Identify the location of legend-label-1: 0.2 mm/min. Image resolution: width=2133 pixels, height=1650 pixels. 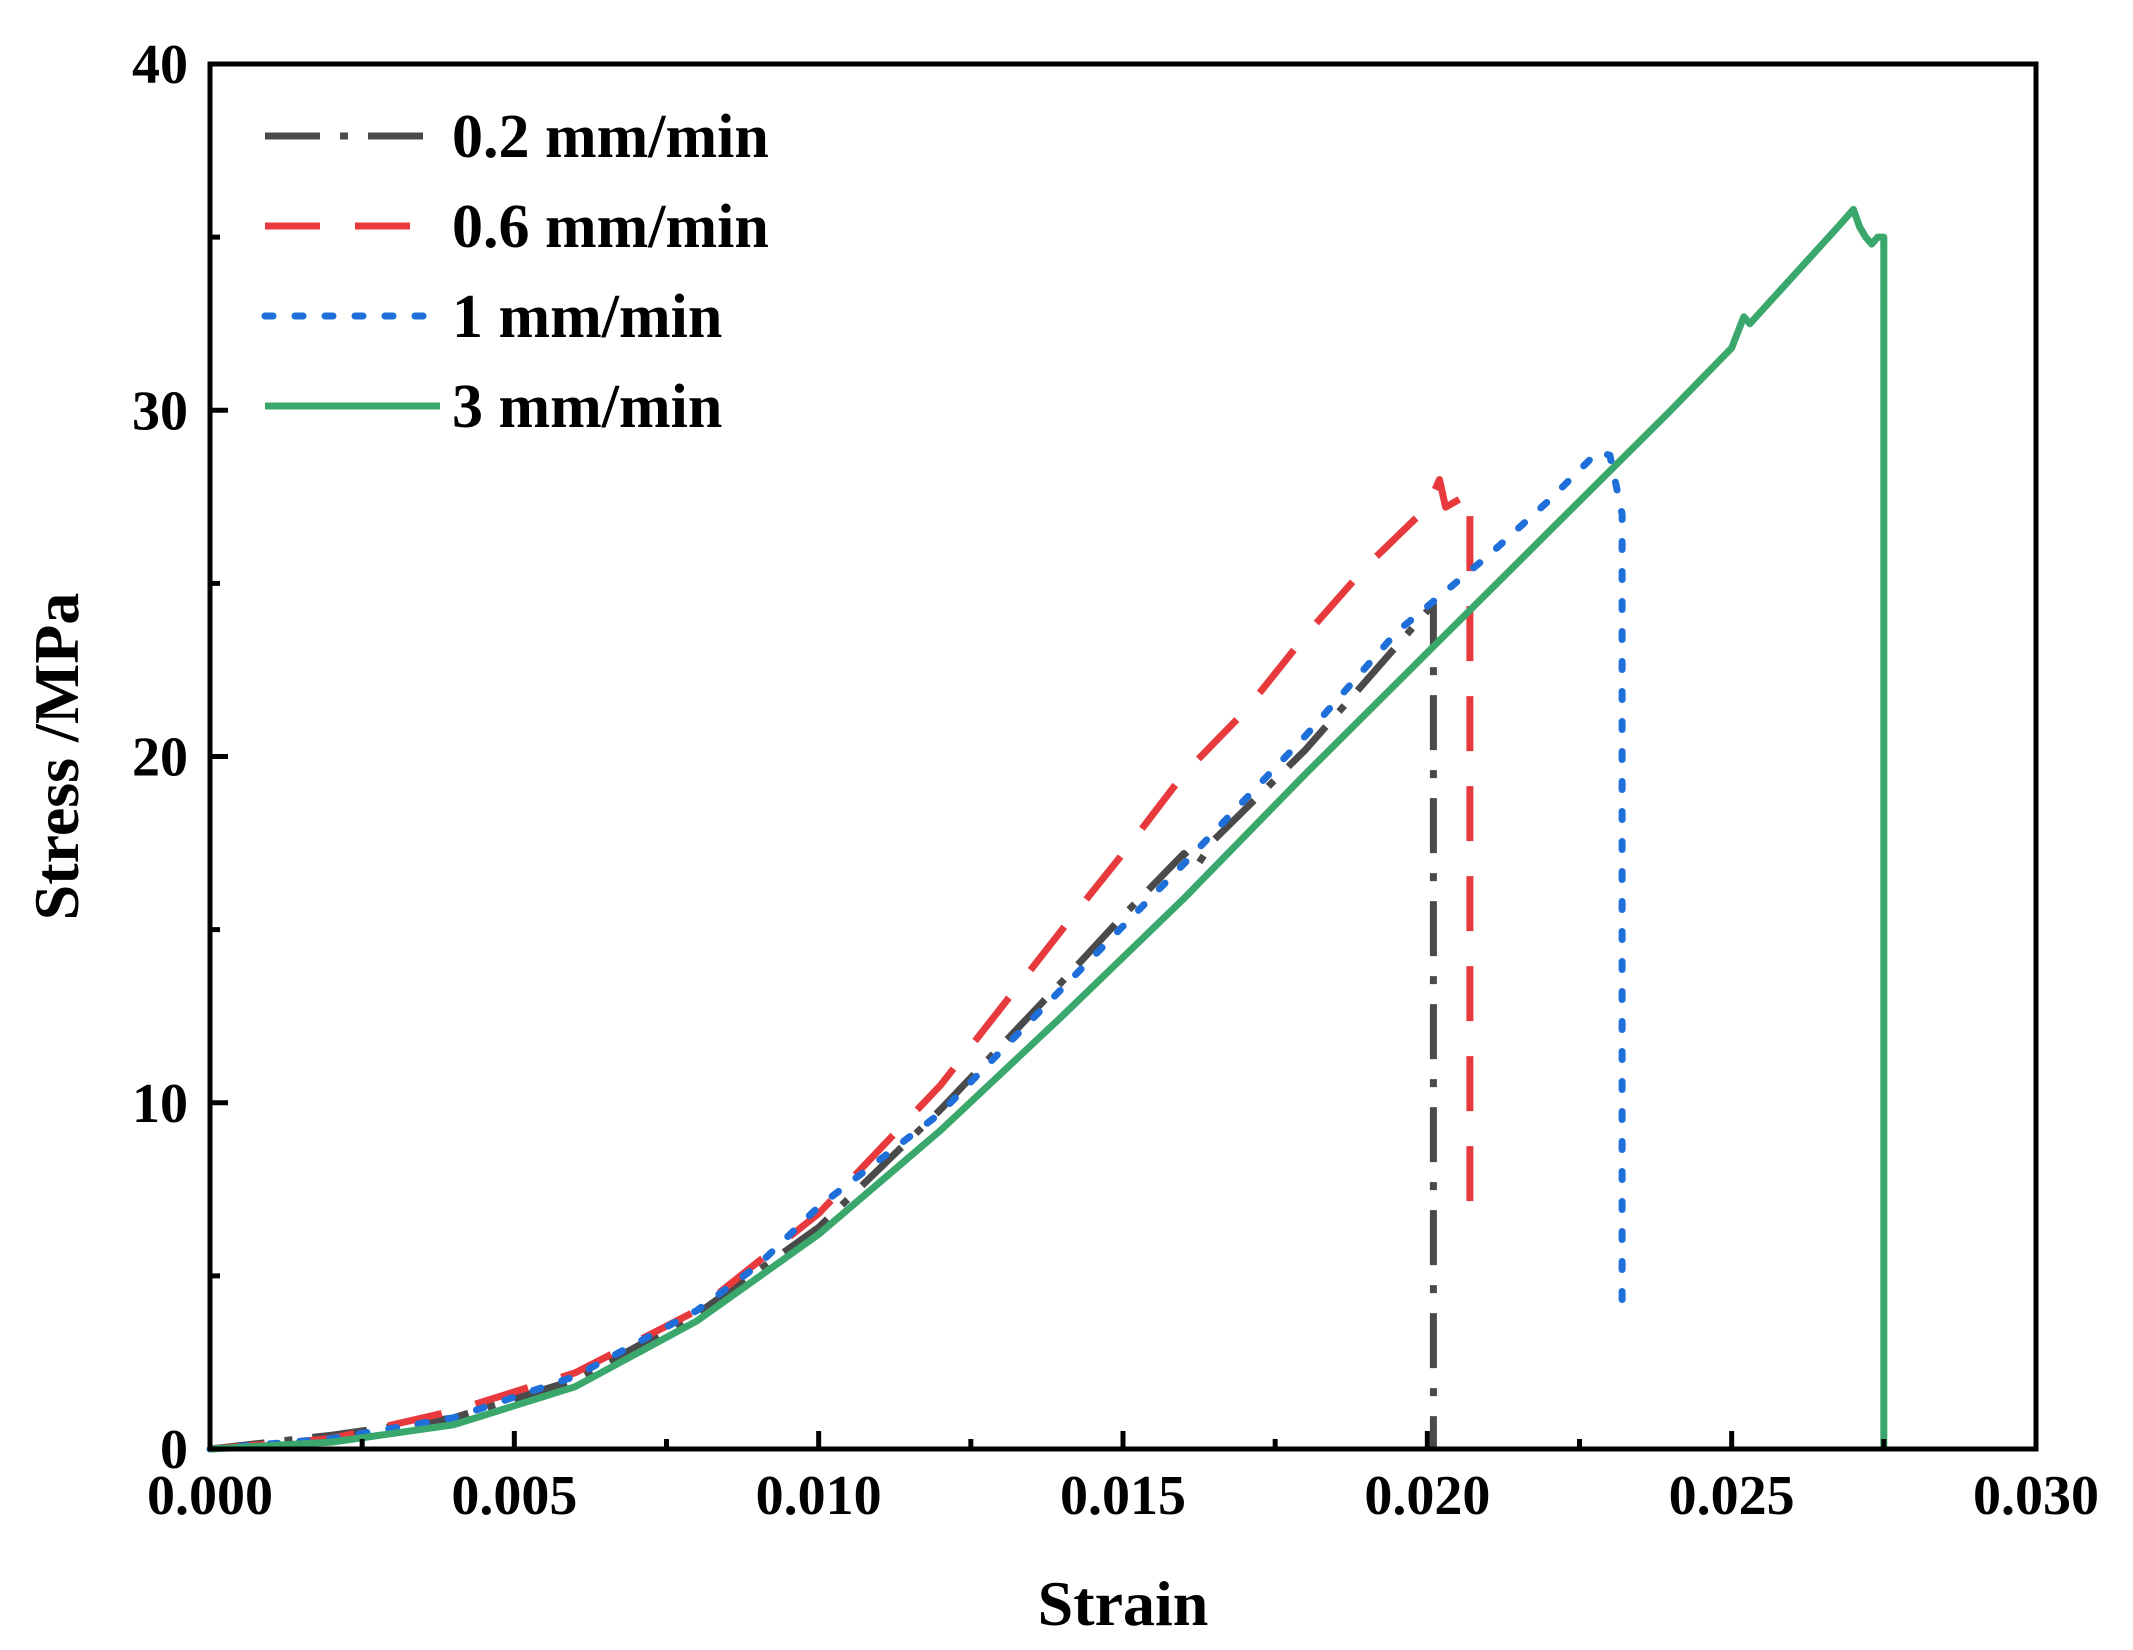
(610, 137).